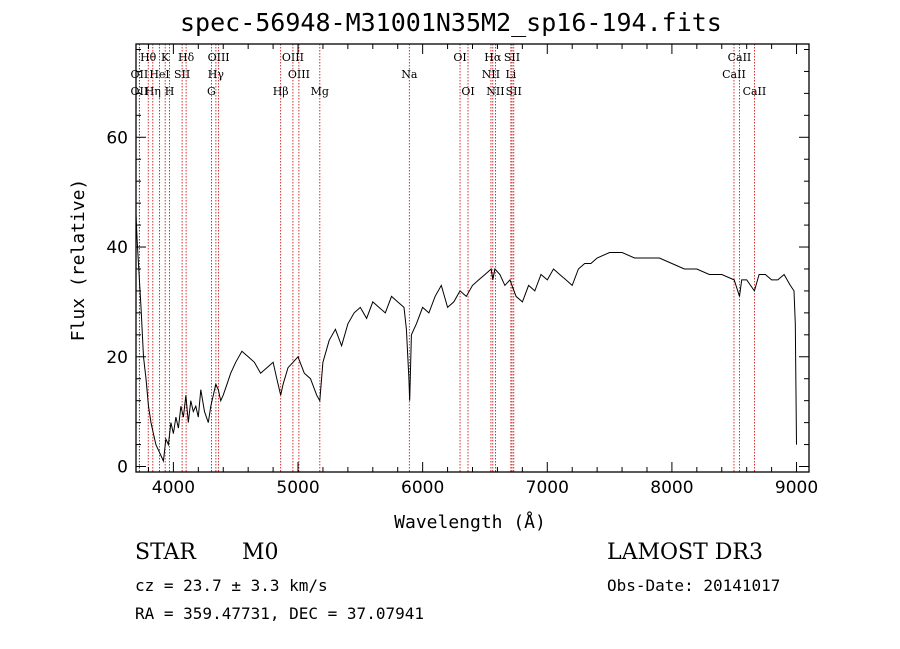 The image size is (900, 649). I want to click on line-label: HeI, so click(159, 74).